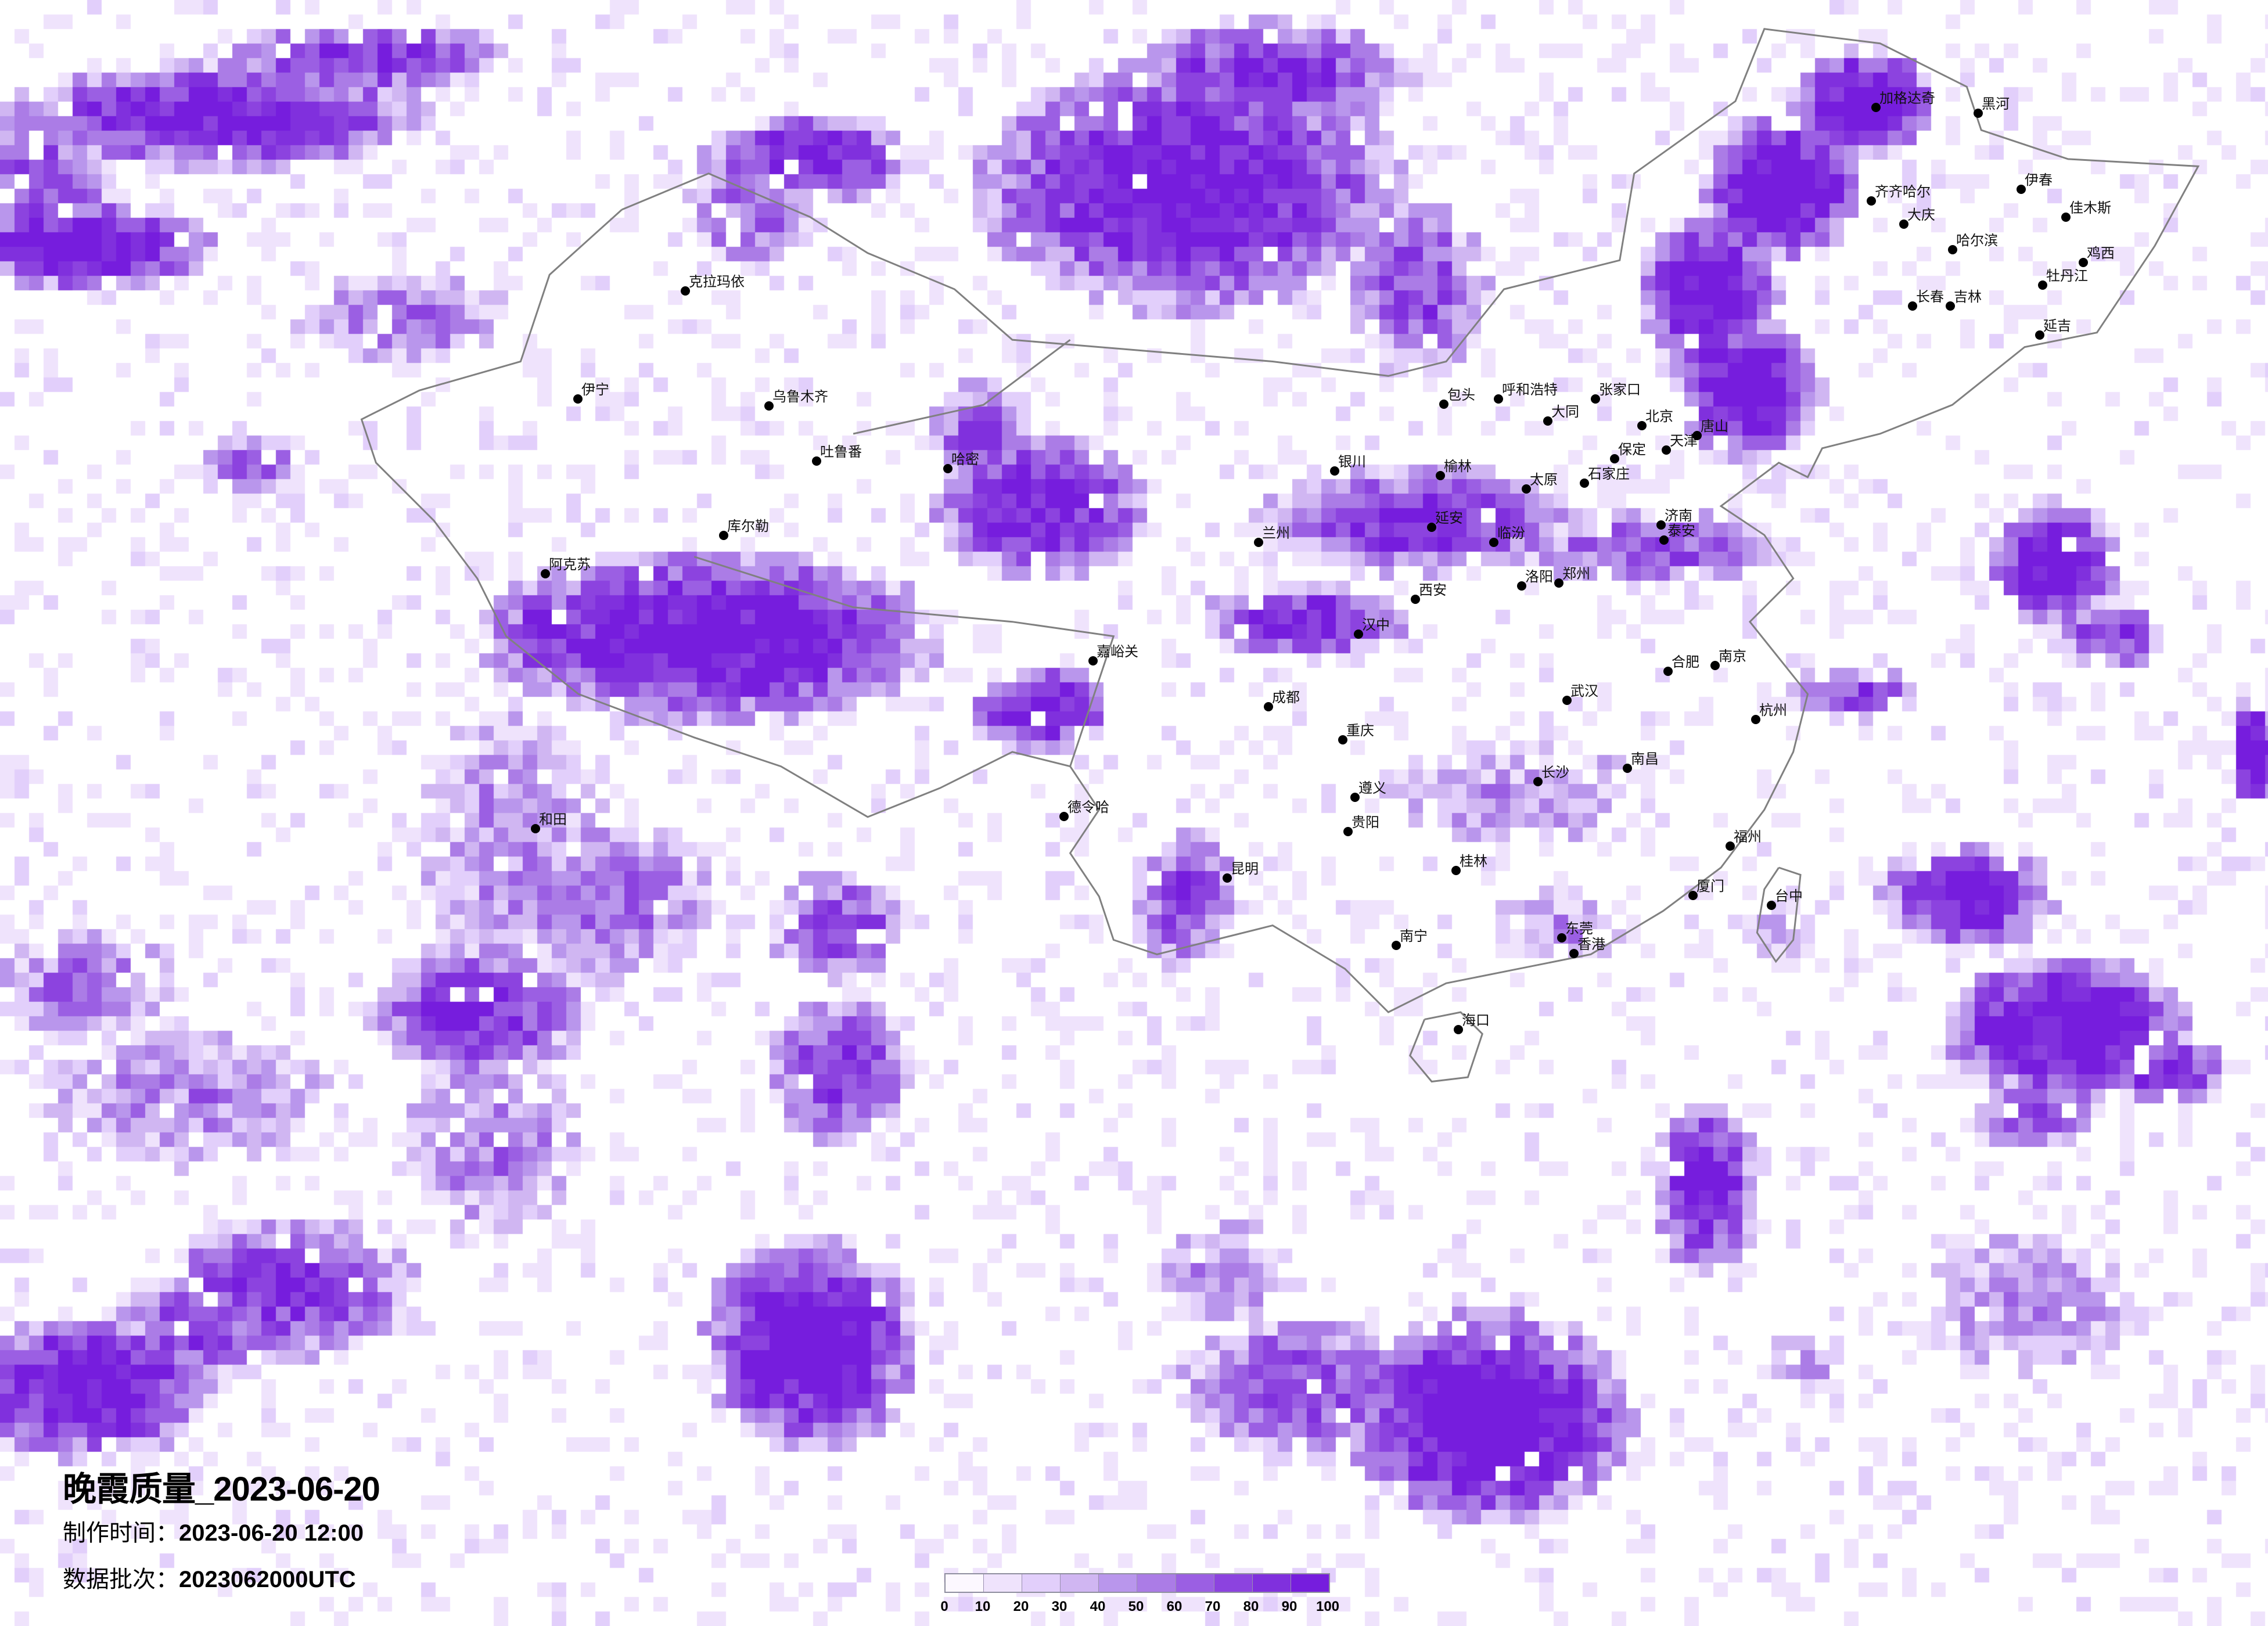  I want to click on city-marker: 和田, so click(549, 822).